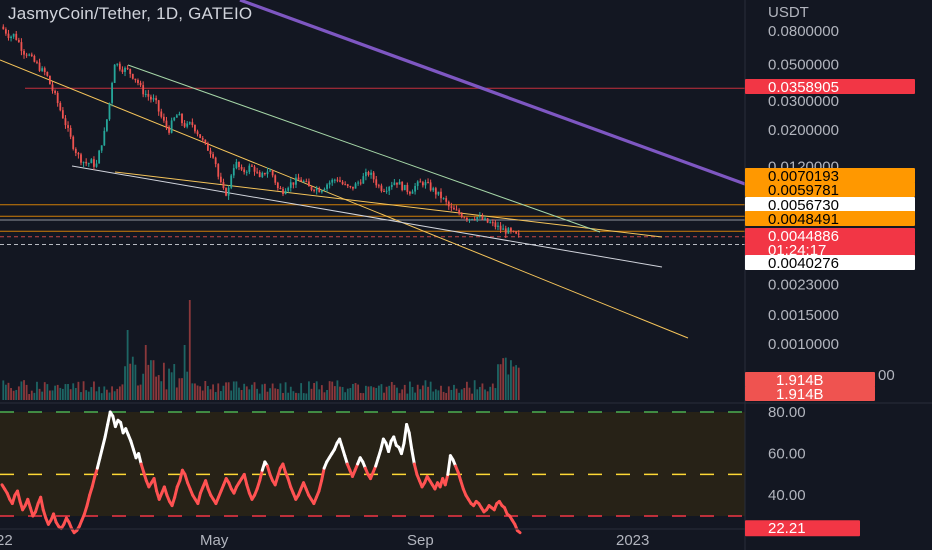  What do you see at coordinates (420, 540) in the screenshot?
I see `time-tick-label: Sep` at bounding box center [420, 540].